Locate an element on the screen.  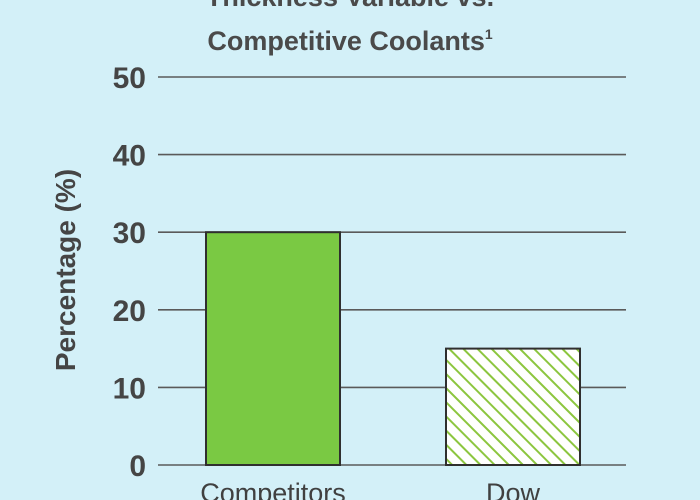
bar-dow is located at coordinates (513, 407).